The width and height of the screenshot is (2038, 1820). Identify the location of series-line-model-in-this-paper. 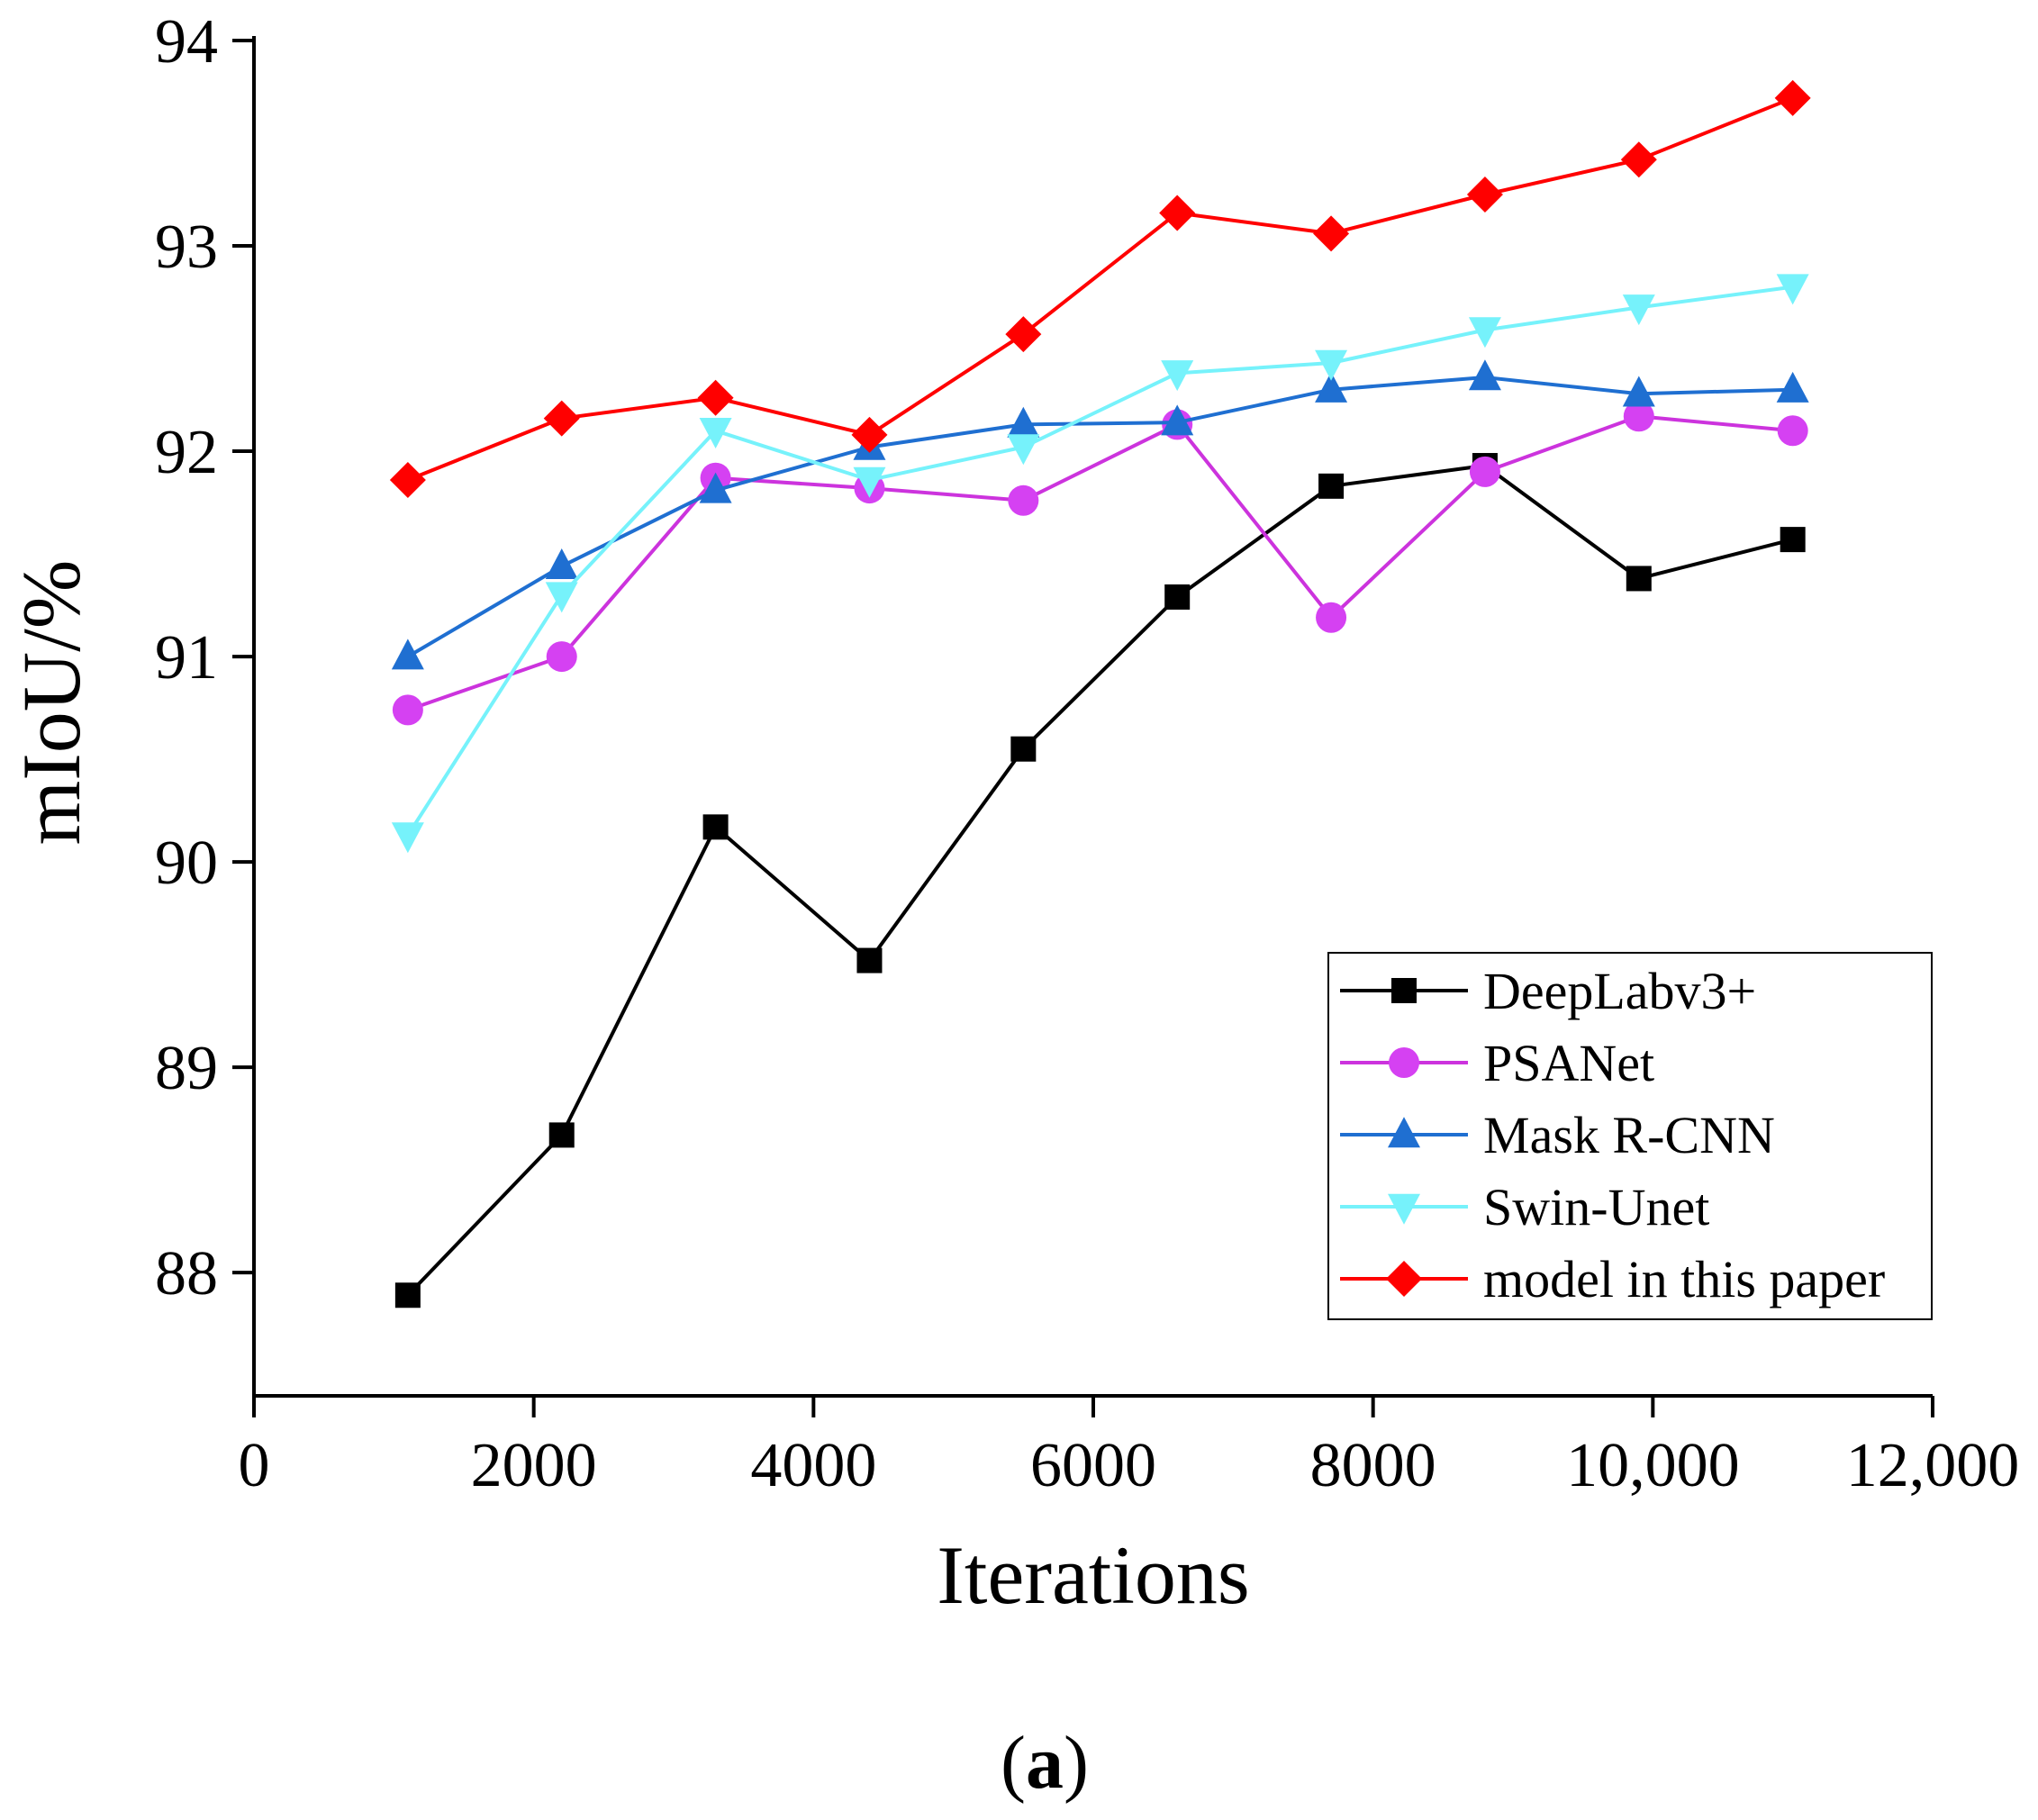
(1100, 289).